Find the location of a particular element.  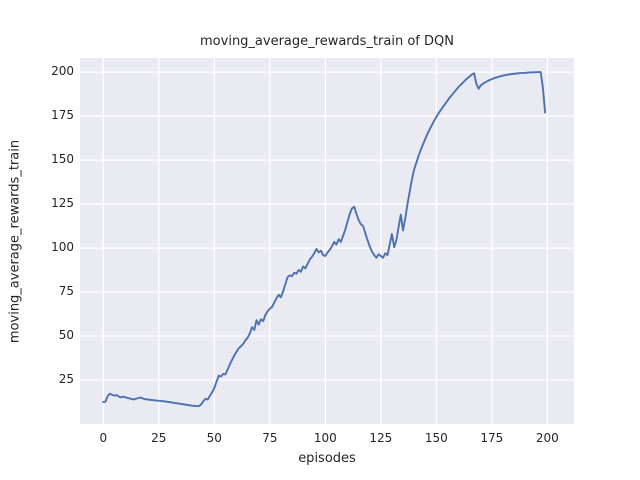

x-tick-label: 150 is located at coordinates (436, 438).